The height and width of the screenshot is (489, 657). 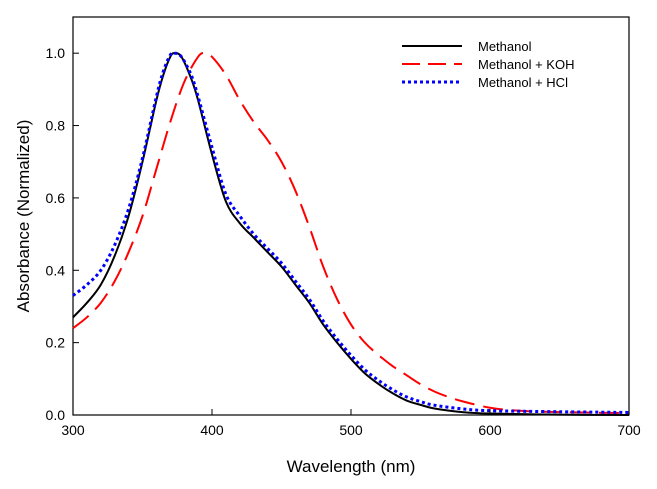 I want to click on x-tick-label: 500, so click(x=351, y=430).